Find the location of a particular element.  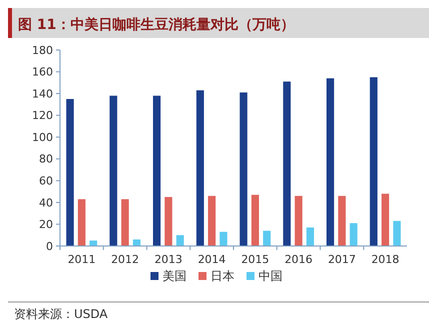

y-tick-label: 160 is located at coordinates (42, 72).